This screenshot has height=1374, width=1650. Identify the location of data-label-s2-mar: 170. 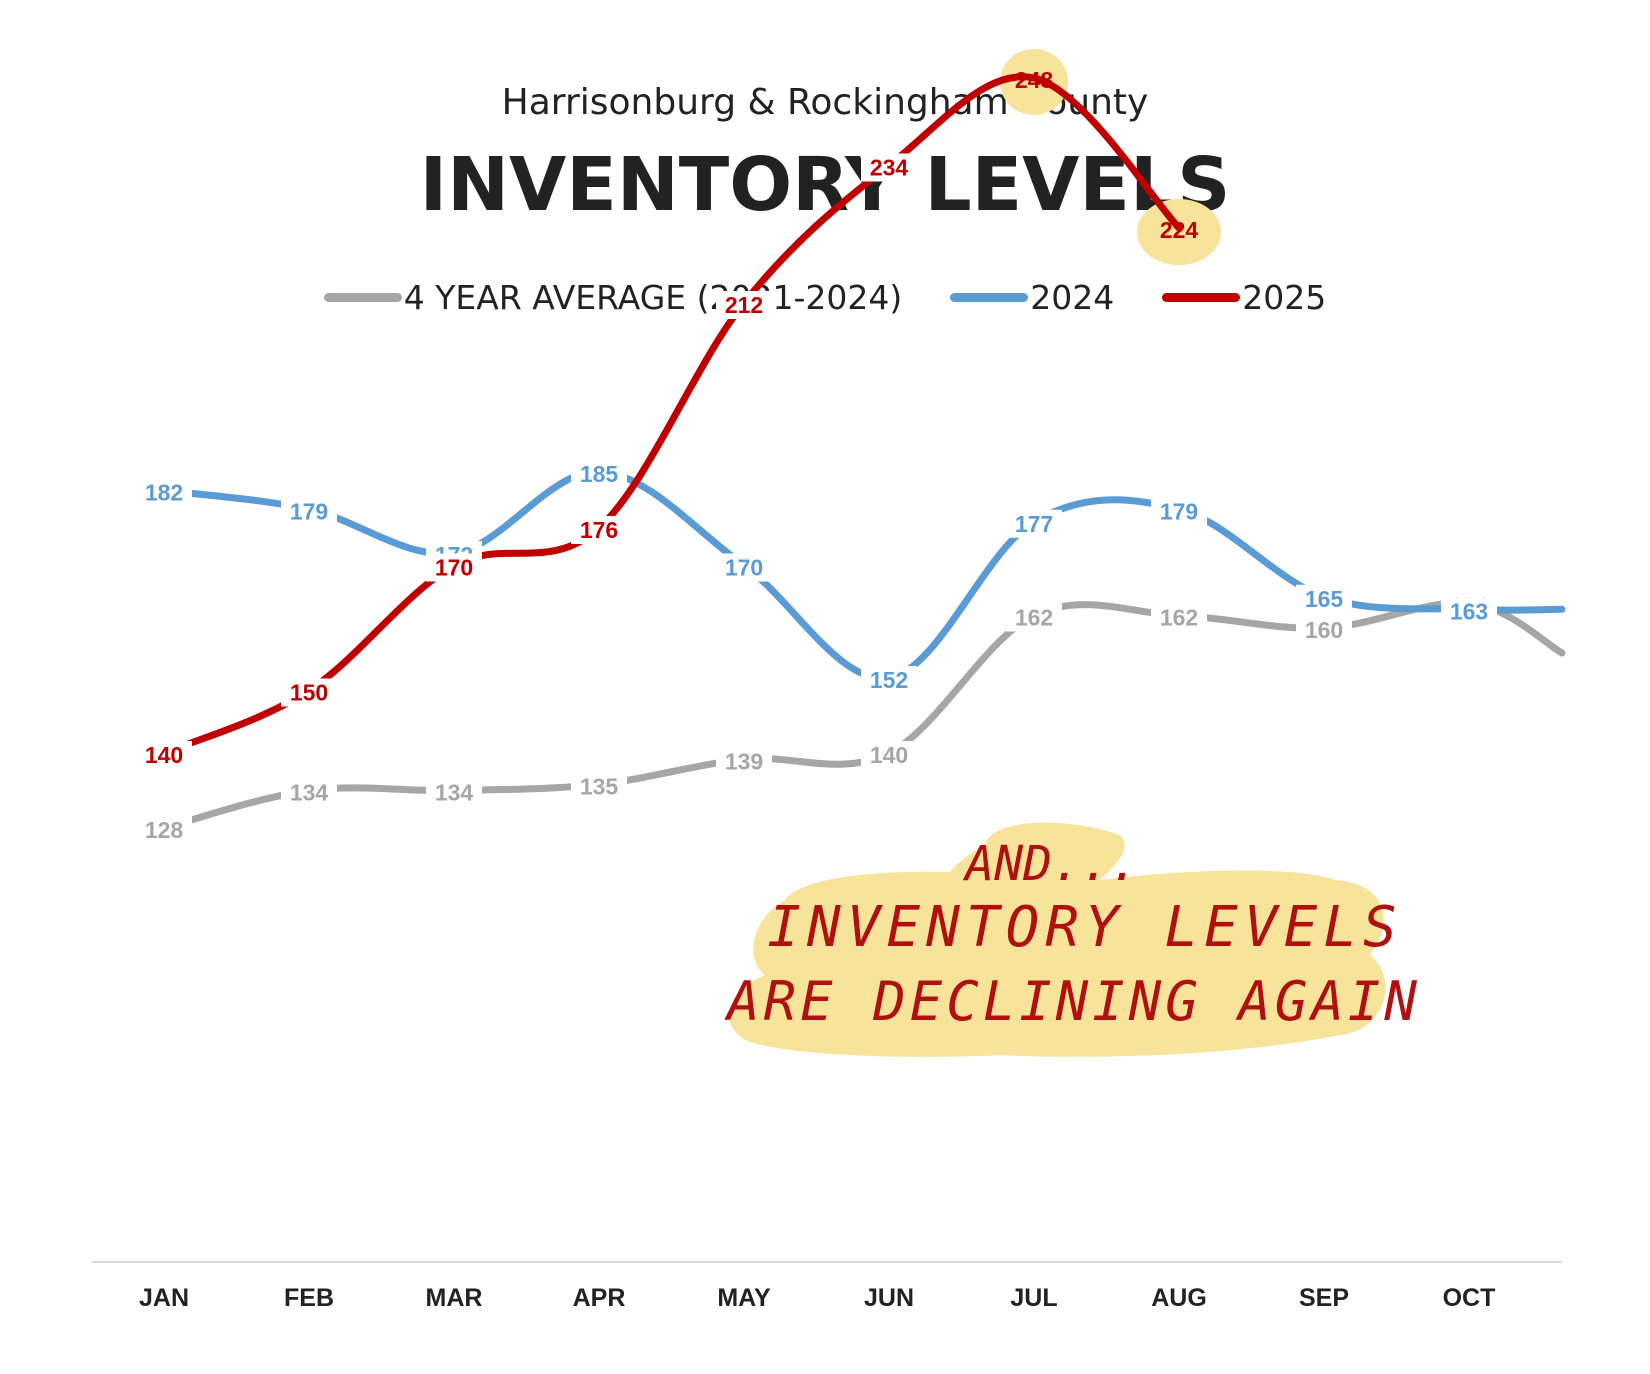
(454, 567).